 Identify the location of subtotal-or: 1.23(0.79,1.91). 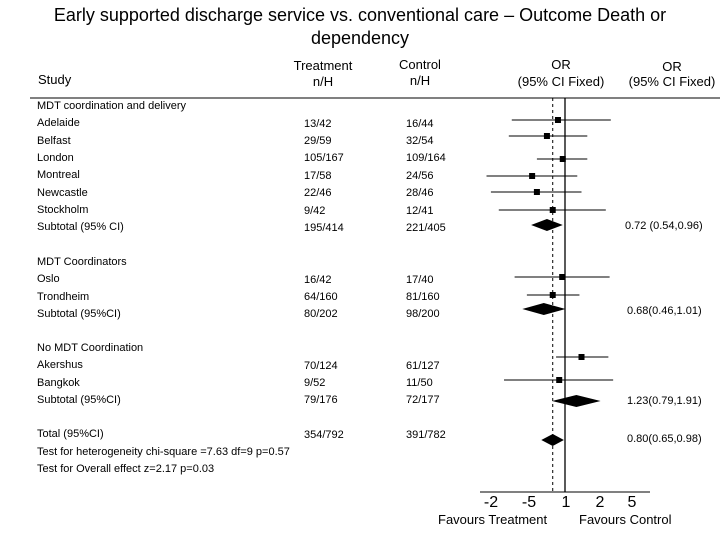
(664, 401).